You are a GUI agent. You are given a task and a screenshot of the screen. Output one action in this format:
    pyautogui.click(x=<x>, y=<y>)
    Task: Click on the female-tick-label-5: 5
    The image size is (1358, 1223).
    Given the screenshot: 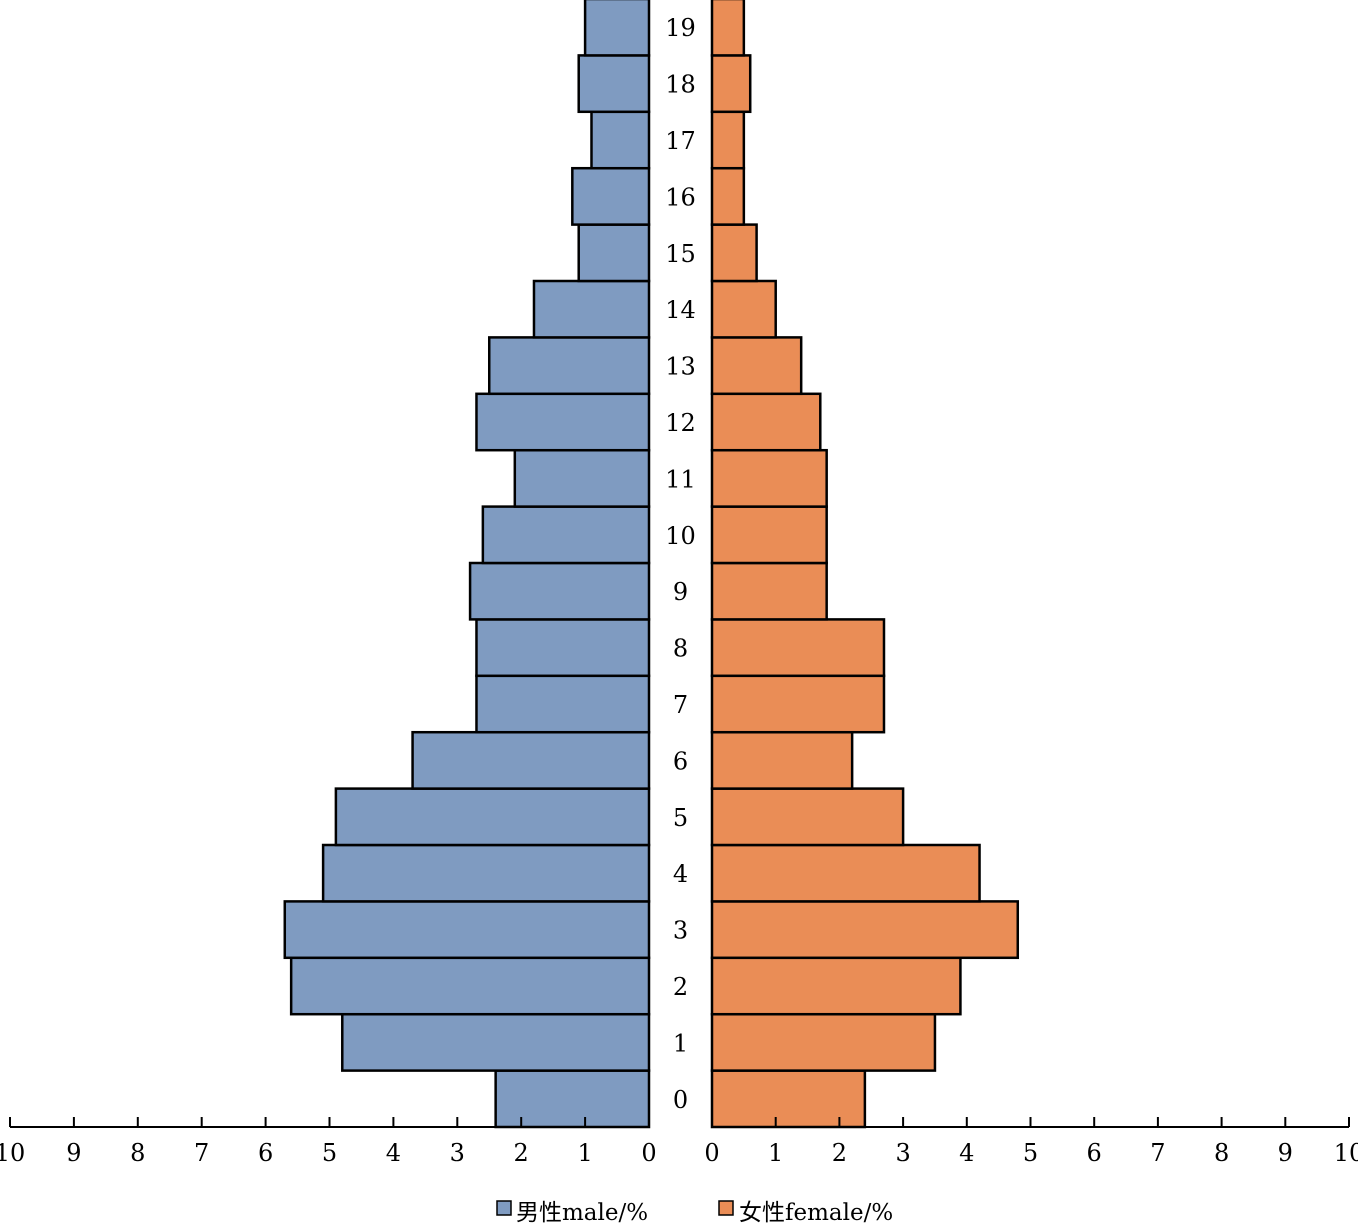 What is the action you would take?
    pyautogui.click(x=1030, y=1153)
    